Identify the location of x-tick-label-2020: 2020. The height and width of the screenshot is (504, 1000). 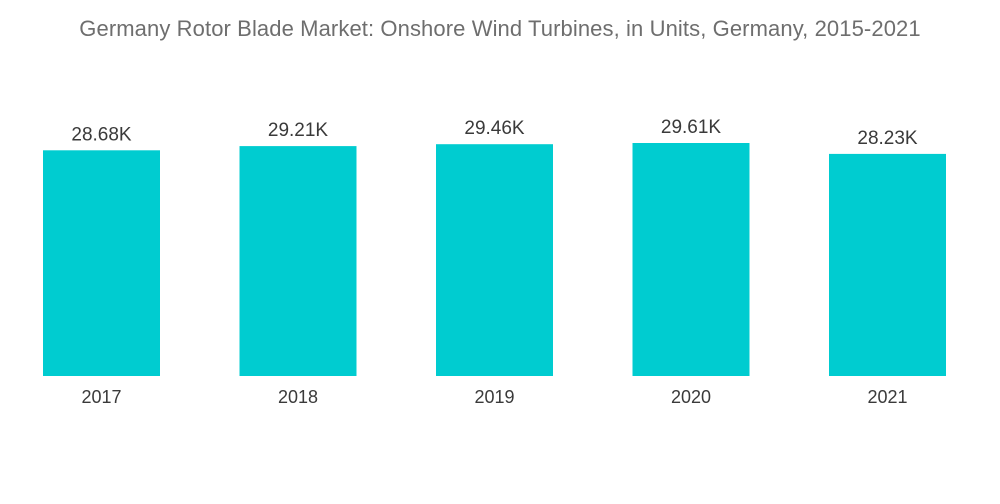
(691, 397).